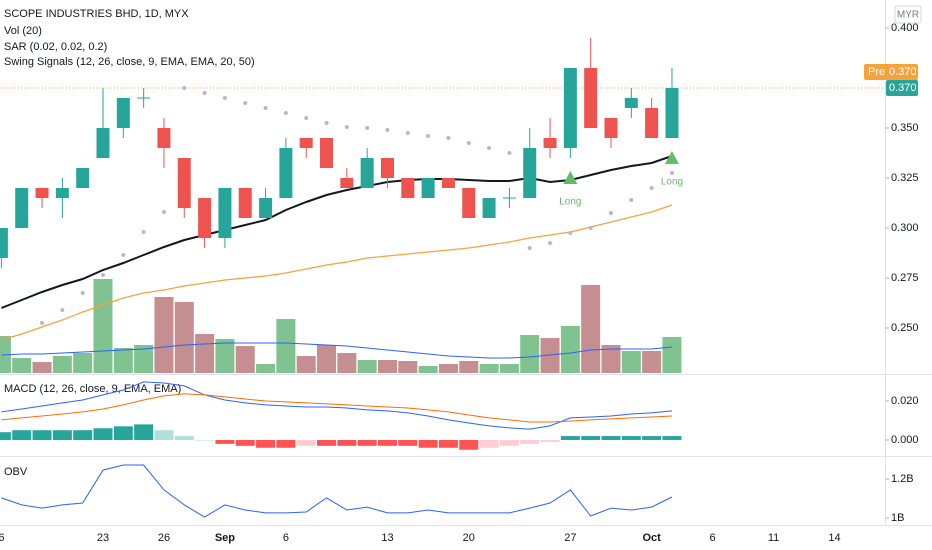  I want to click on y-tick-label: 0.300, so click(905, 228).